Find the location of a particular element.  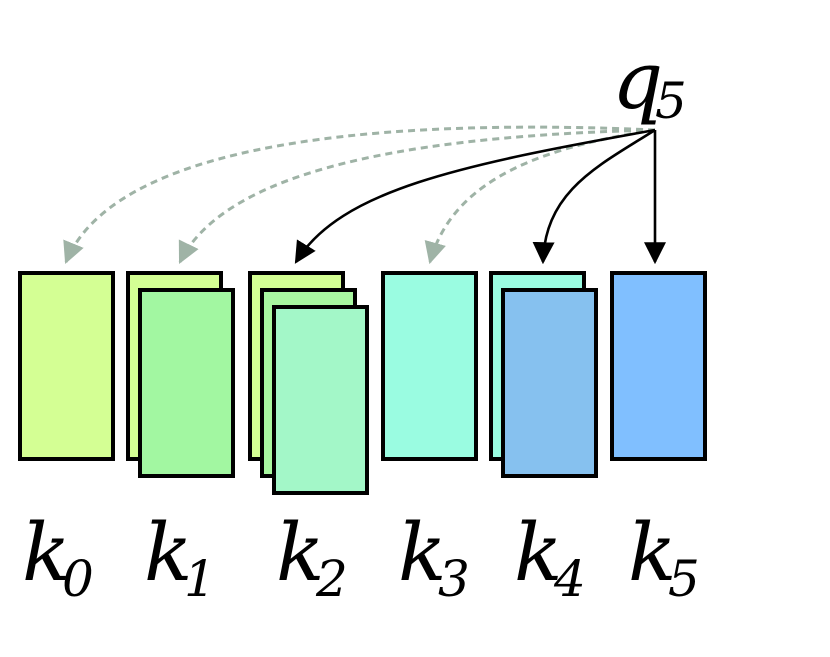

key-label-k1-sub: 1 is located at coordinates (200, 579).